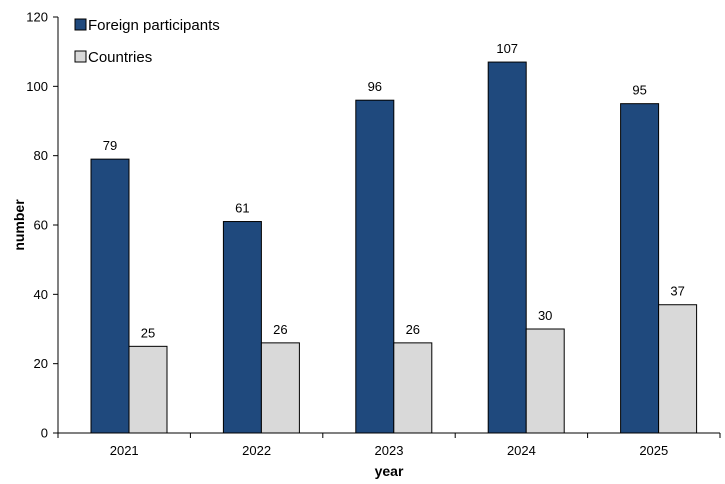 Image resolution: width=725 pixels, height=484 pixels. Describe the element at coordinates (110, 145) in the screenshot. I see `data-label: 79` at that location.